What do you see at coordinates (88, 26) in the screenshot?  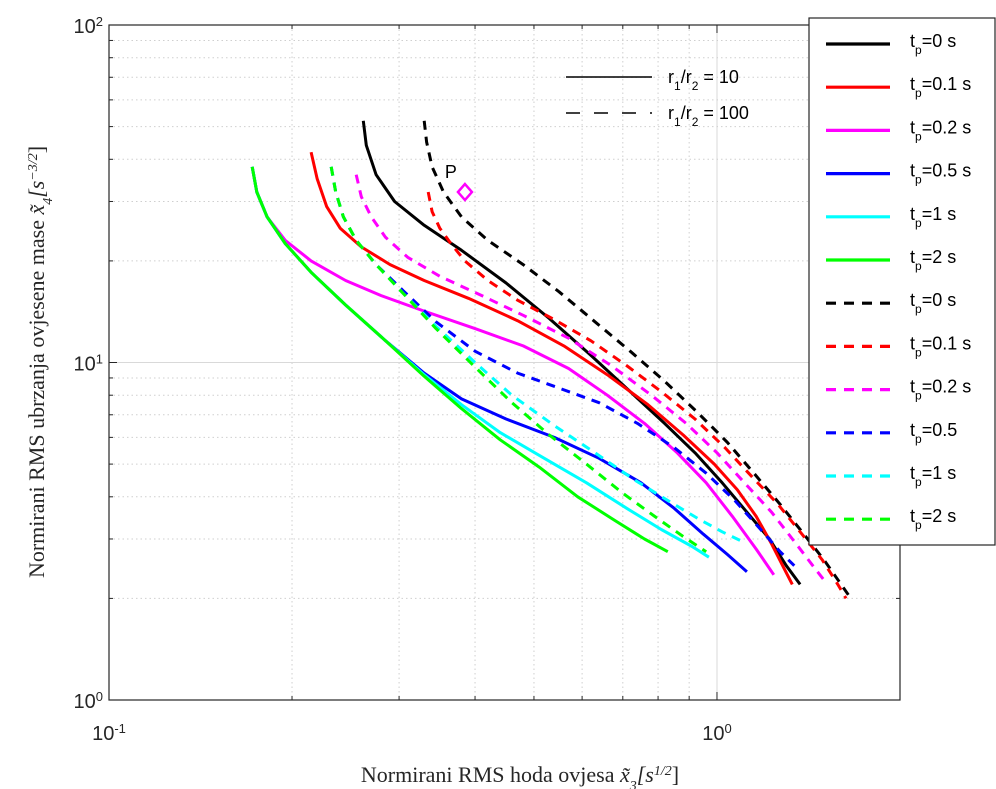 I see `y-tick-label: 10²` at bounding box center [88, 26].